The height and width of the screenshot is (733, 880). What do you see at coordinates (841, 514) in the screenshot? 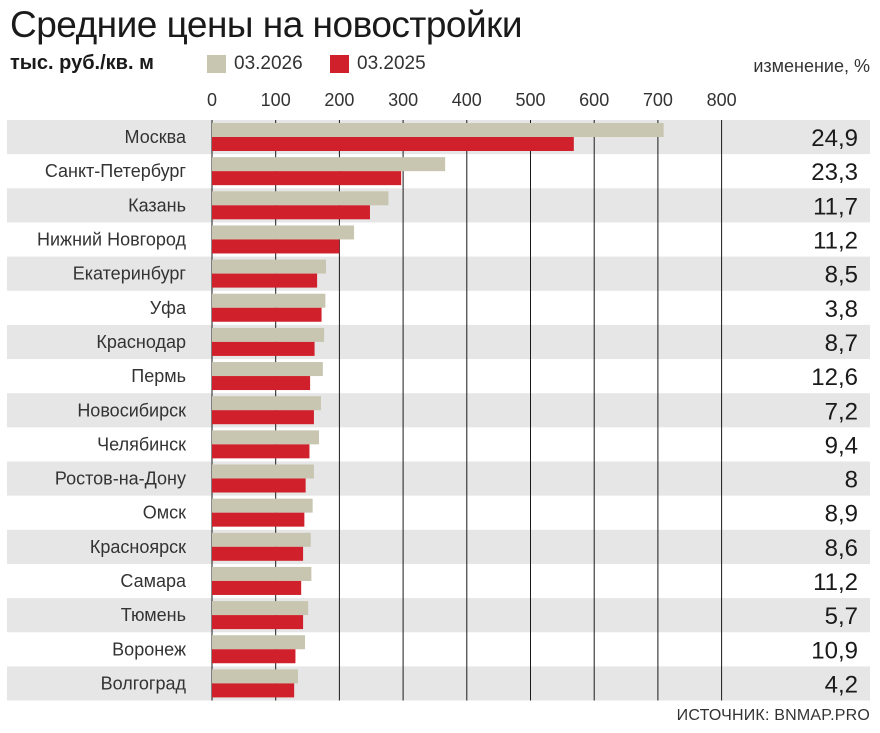
I see `change-value: 8,9` at bounding box center [841, 514].